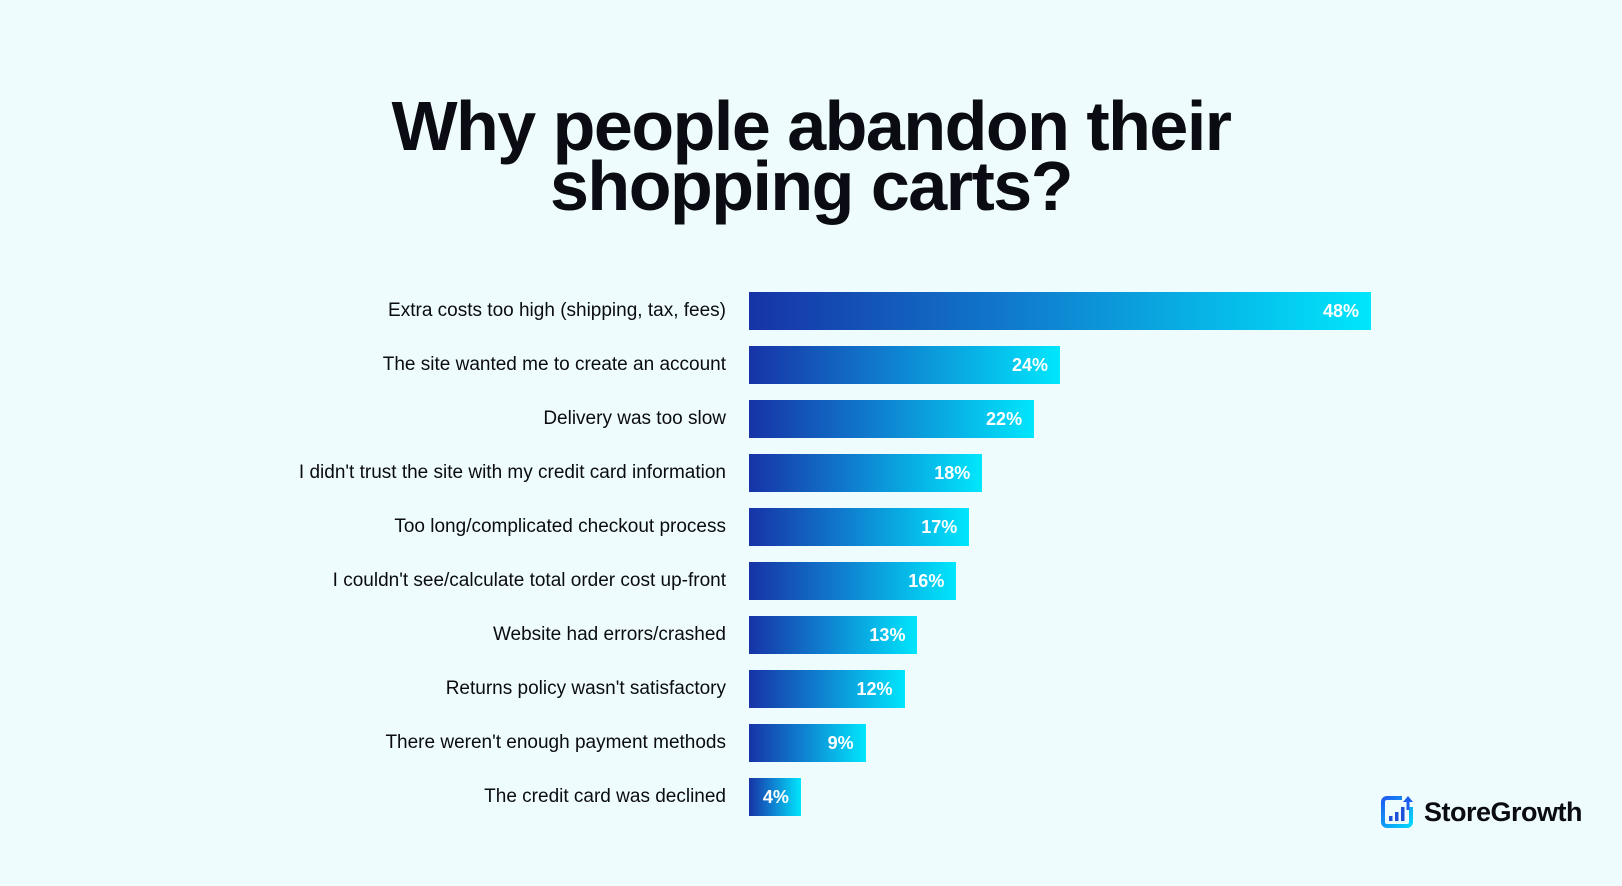  I want to click on bar: 9%, so click(807, 743).